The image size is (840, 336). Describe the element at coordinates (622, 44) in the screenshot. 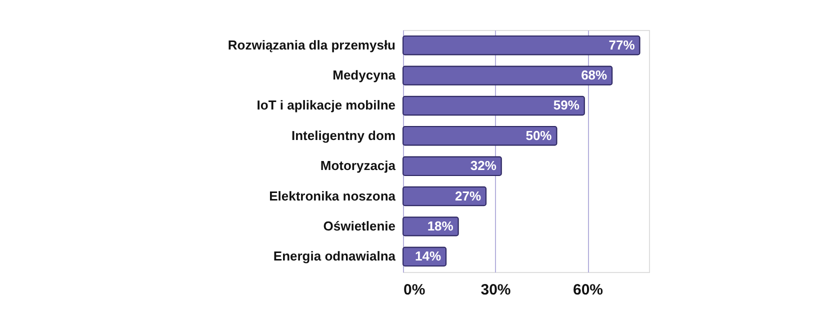

I see `data-label: 77%` at that location.